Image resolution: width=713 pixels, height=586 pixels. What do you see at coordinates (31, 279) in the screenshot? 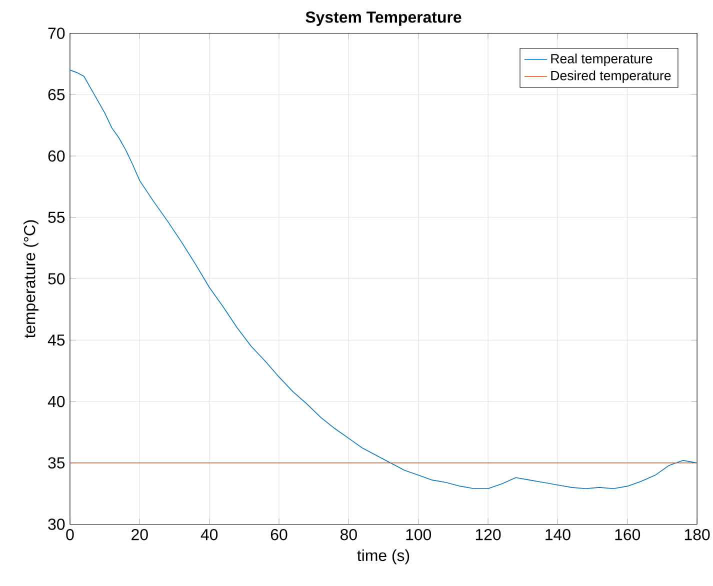
I see `y-axis-title: temperature (°C)` at bounding box center [31, 279].